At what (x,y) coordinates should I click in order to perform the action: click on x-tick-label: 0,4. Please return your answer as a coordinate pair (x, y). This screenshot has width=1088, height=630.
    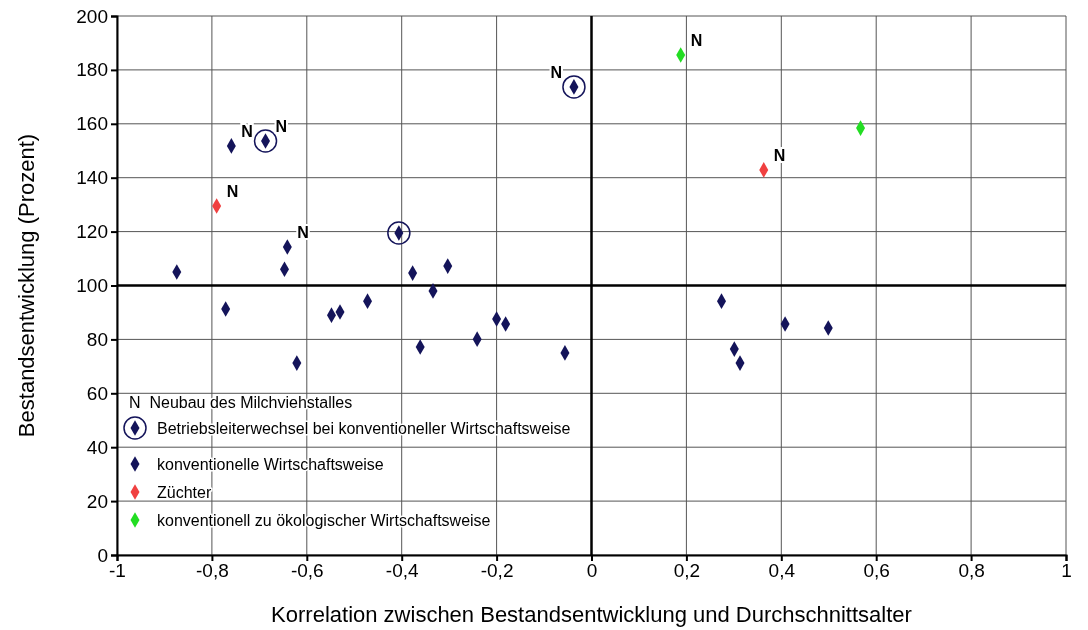
    Looking at the image, I should click on (782, 571).